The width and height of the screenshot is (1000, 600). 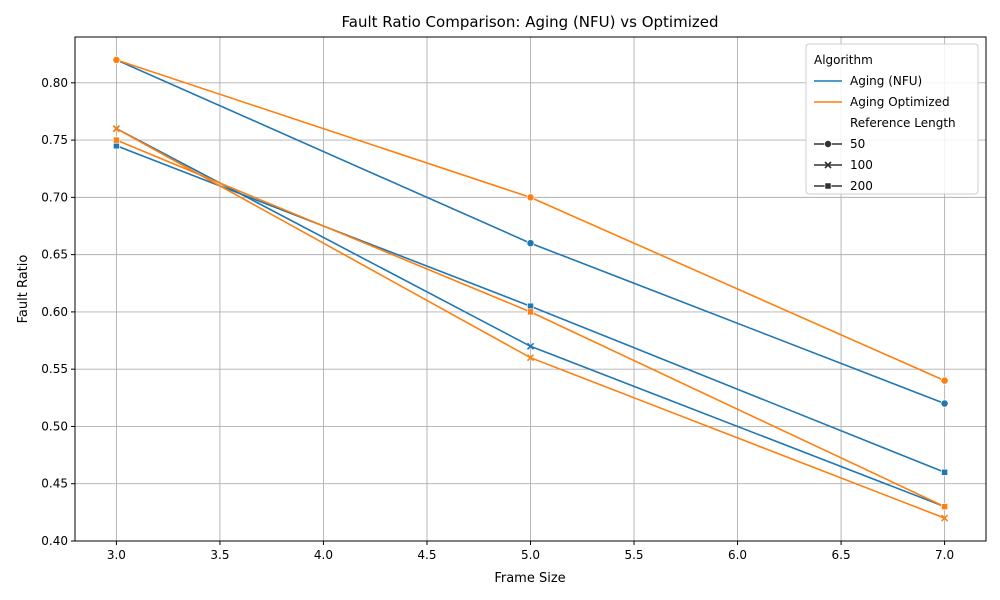 I want to click on legend-label: Aging (NFU), so click(x=886, y=81).